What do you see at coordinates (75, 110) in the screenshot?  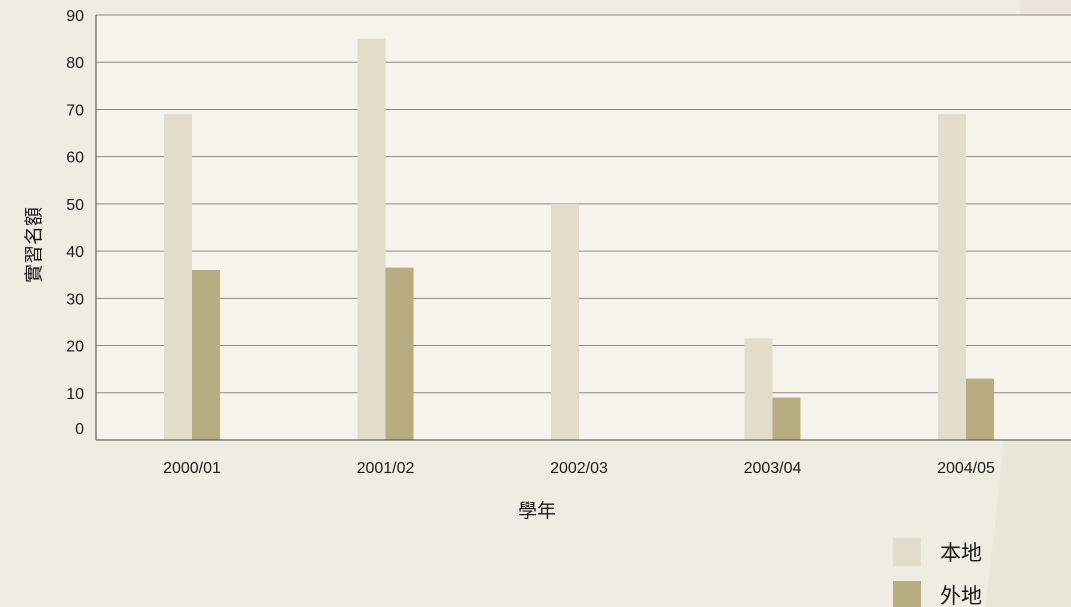 I see `y-tick-label: 70` at bounding box center [75, 110].